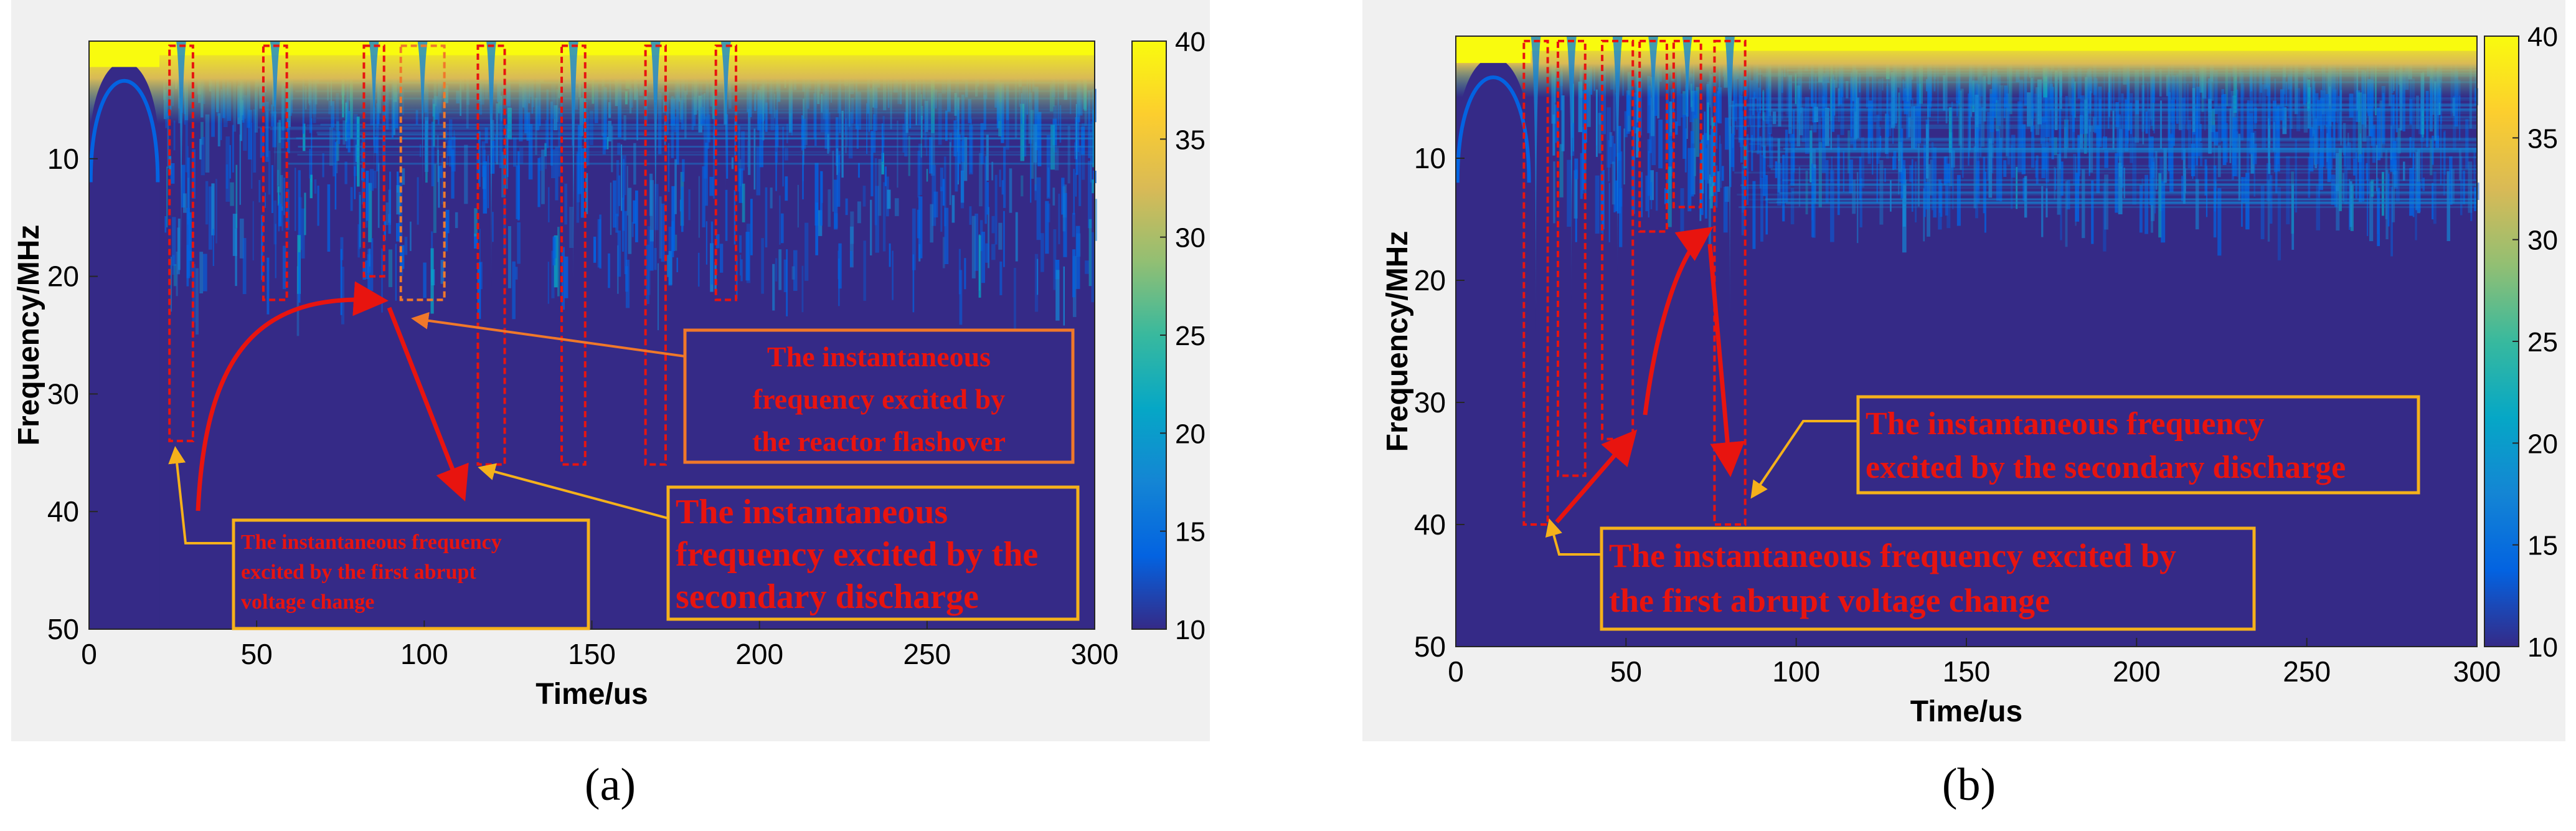 The height and width of the screenshot is (831, 2576). I want to click on y-tick-label: 50, so click(63, 629).